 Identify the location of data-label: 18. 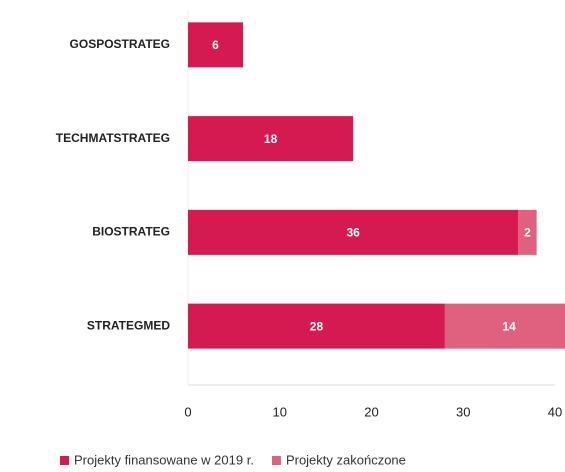
(271, 139).